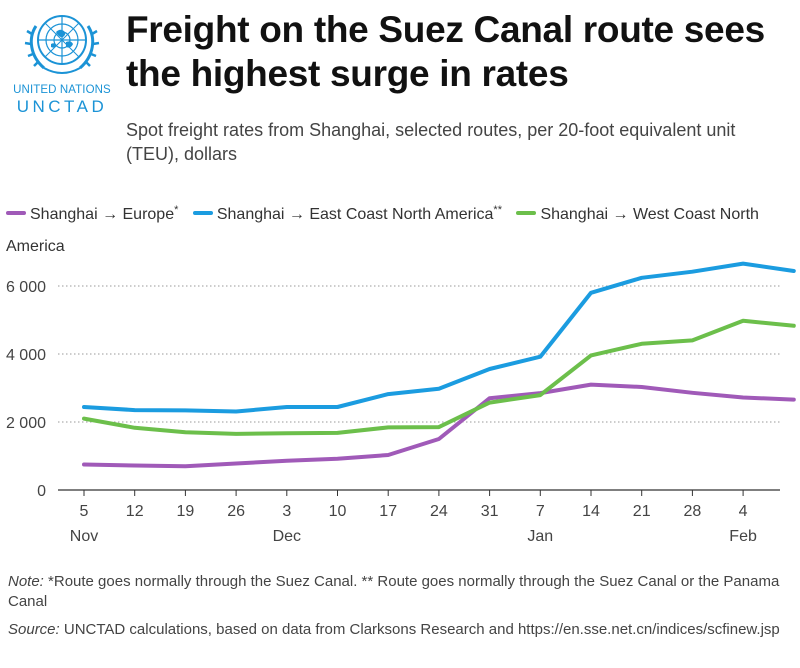 The image size is (800, 668). What do you see at coordinates (743, 536) in the screenshot?
I see `x-month-label: Feb` at bounding box center [743, 536].